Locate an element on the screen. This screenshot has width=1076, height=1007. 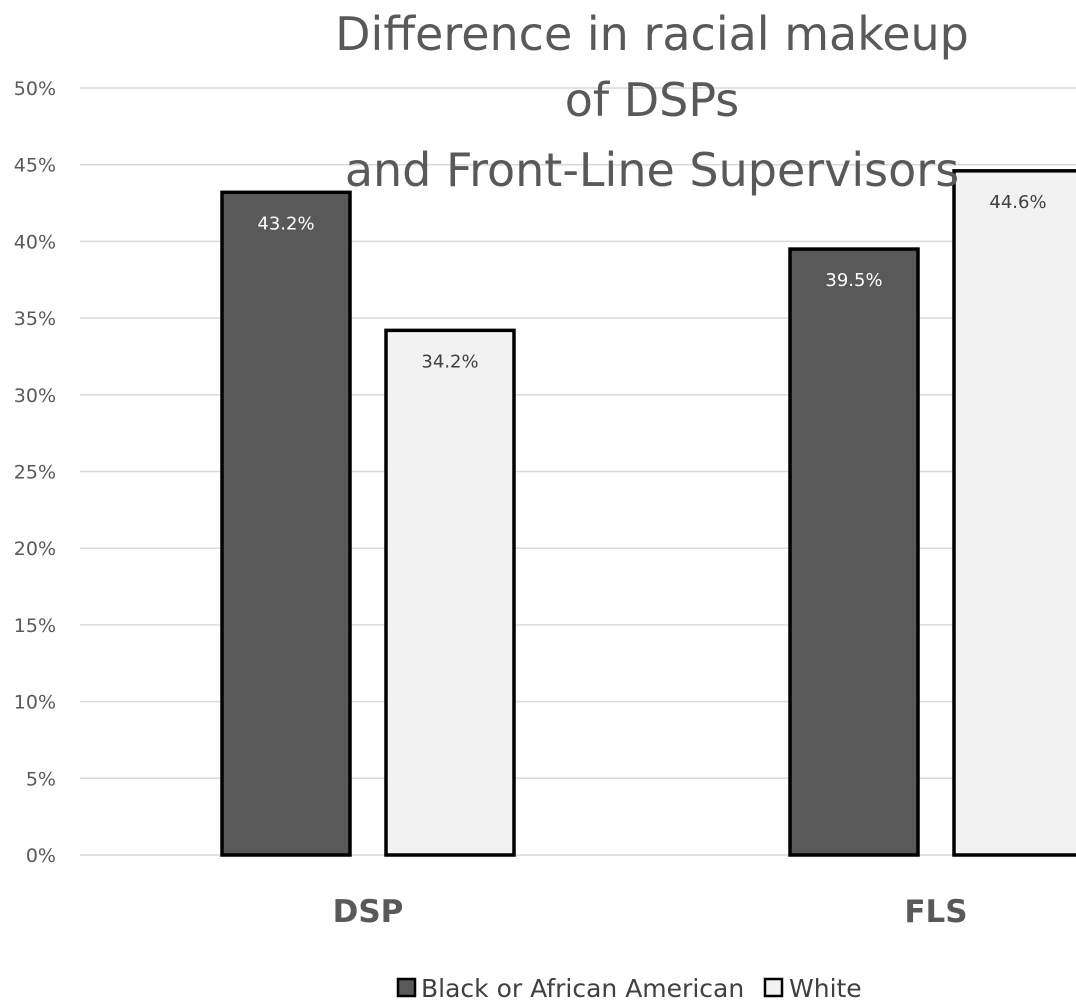
y-tick-label: 20% is located at coordinates (35, 549).